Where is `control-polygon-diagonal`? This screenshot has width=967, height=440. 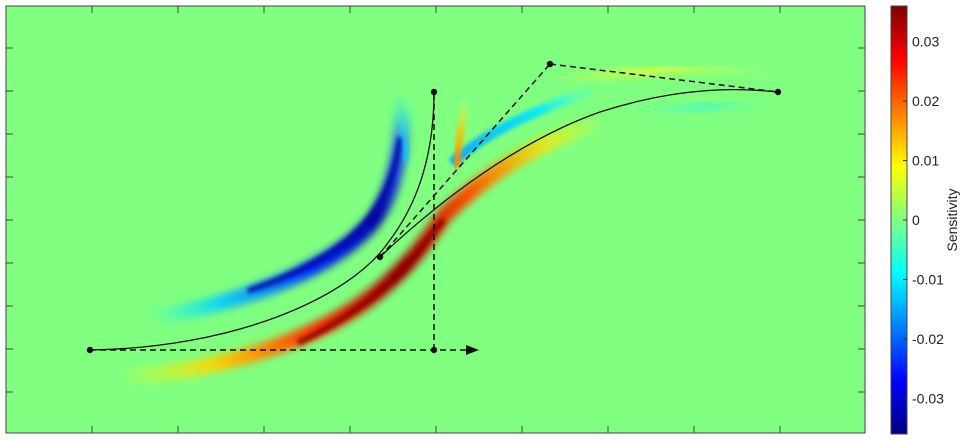 control-polygon-diagonal is located at coordinates (465, 160).